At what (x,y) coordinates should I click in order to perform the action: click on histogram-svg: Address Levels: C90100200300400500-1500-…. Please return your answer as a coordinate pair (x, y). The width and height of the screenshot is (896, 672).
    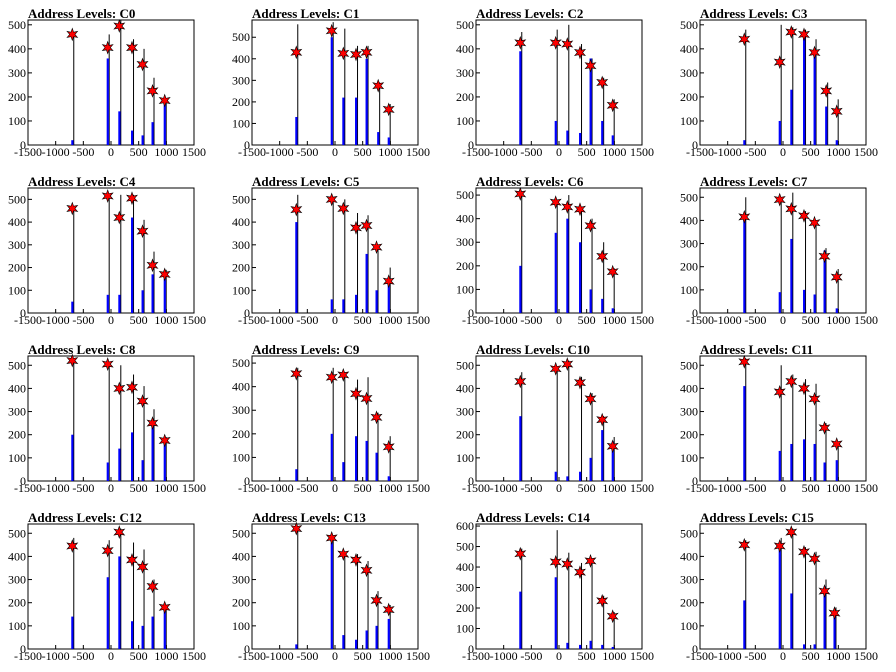
    Looking at the image, I should click on (331, 418).